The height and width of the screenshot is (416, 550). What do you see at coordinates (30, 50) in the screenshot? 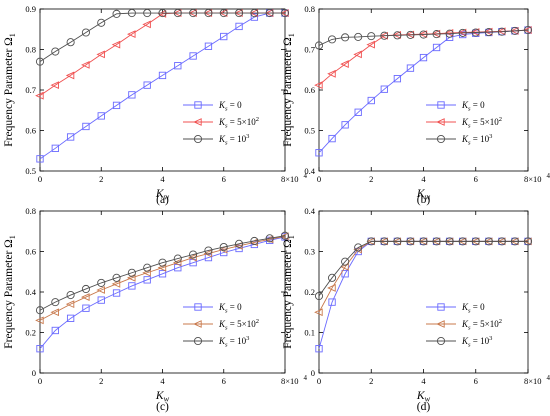
I see `y-tick-label: 0.8` at bounding box center [30, 50].